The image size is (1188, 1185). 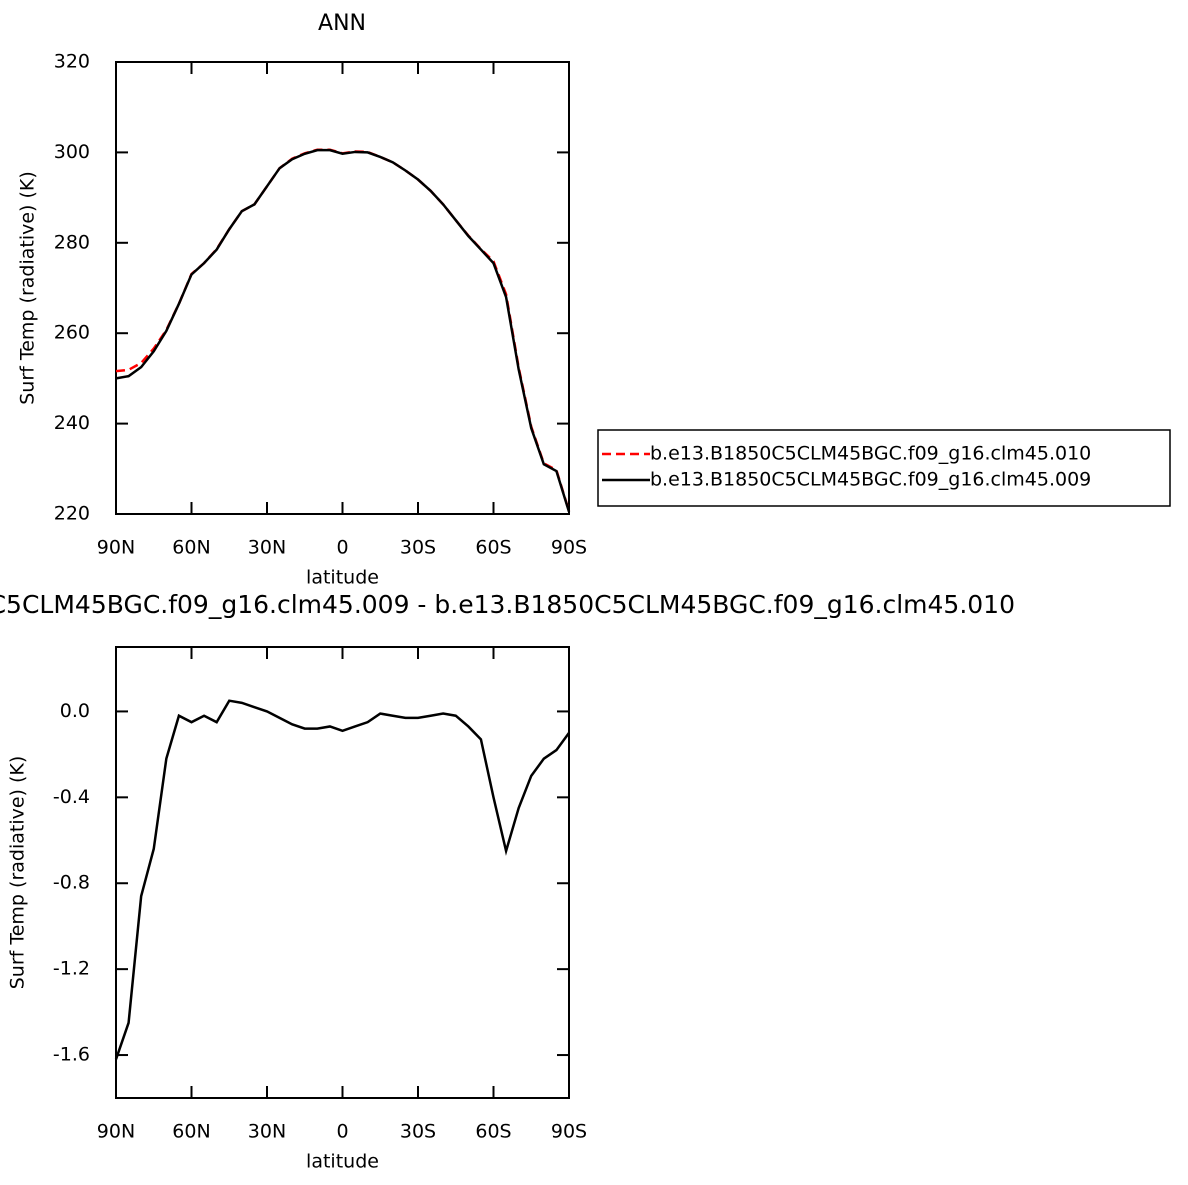 I want to click on y-tick-label: 0.0, so click(x=75, y=711).